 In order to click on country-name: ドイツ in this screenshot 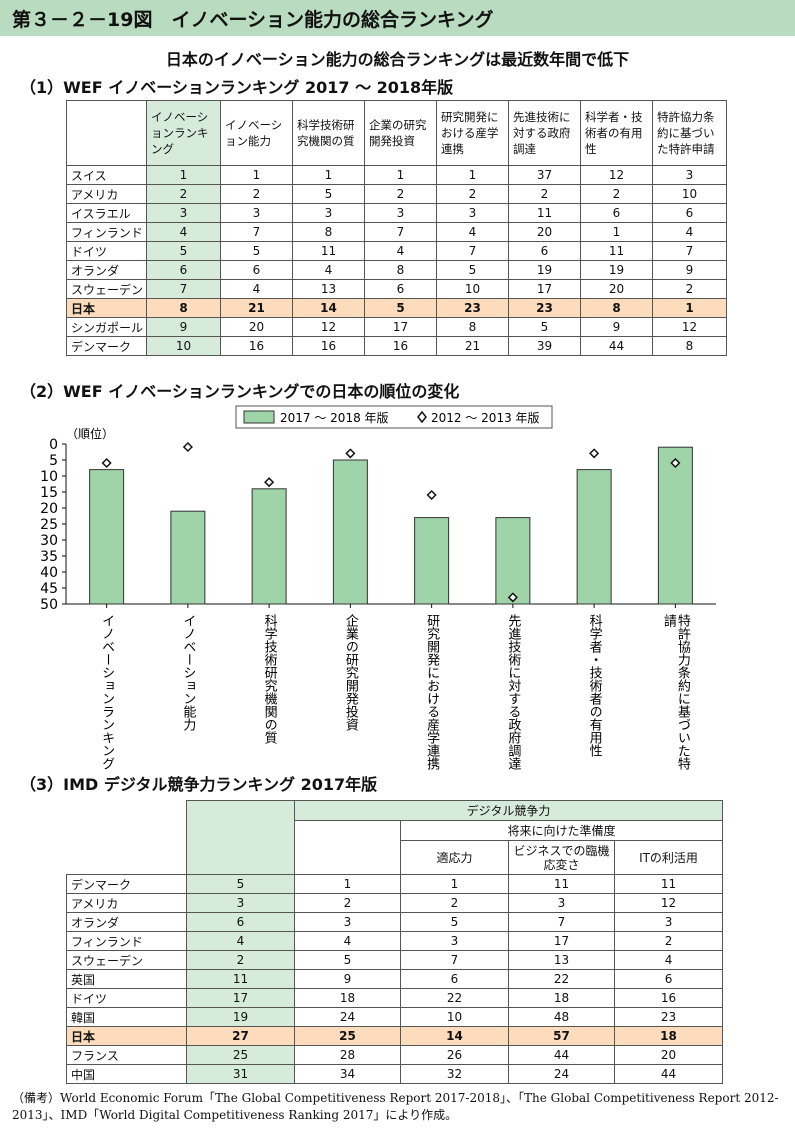, I will do `click(127, 998)`.